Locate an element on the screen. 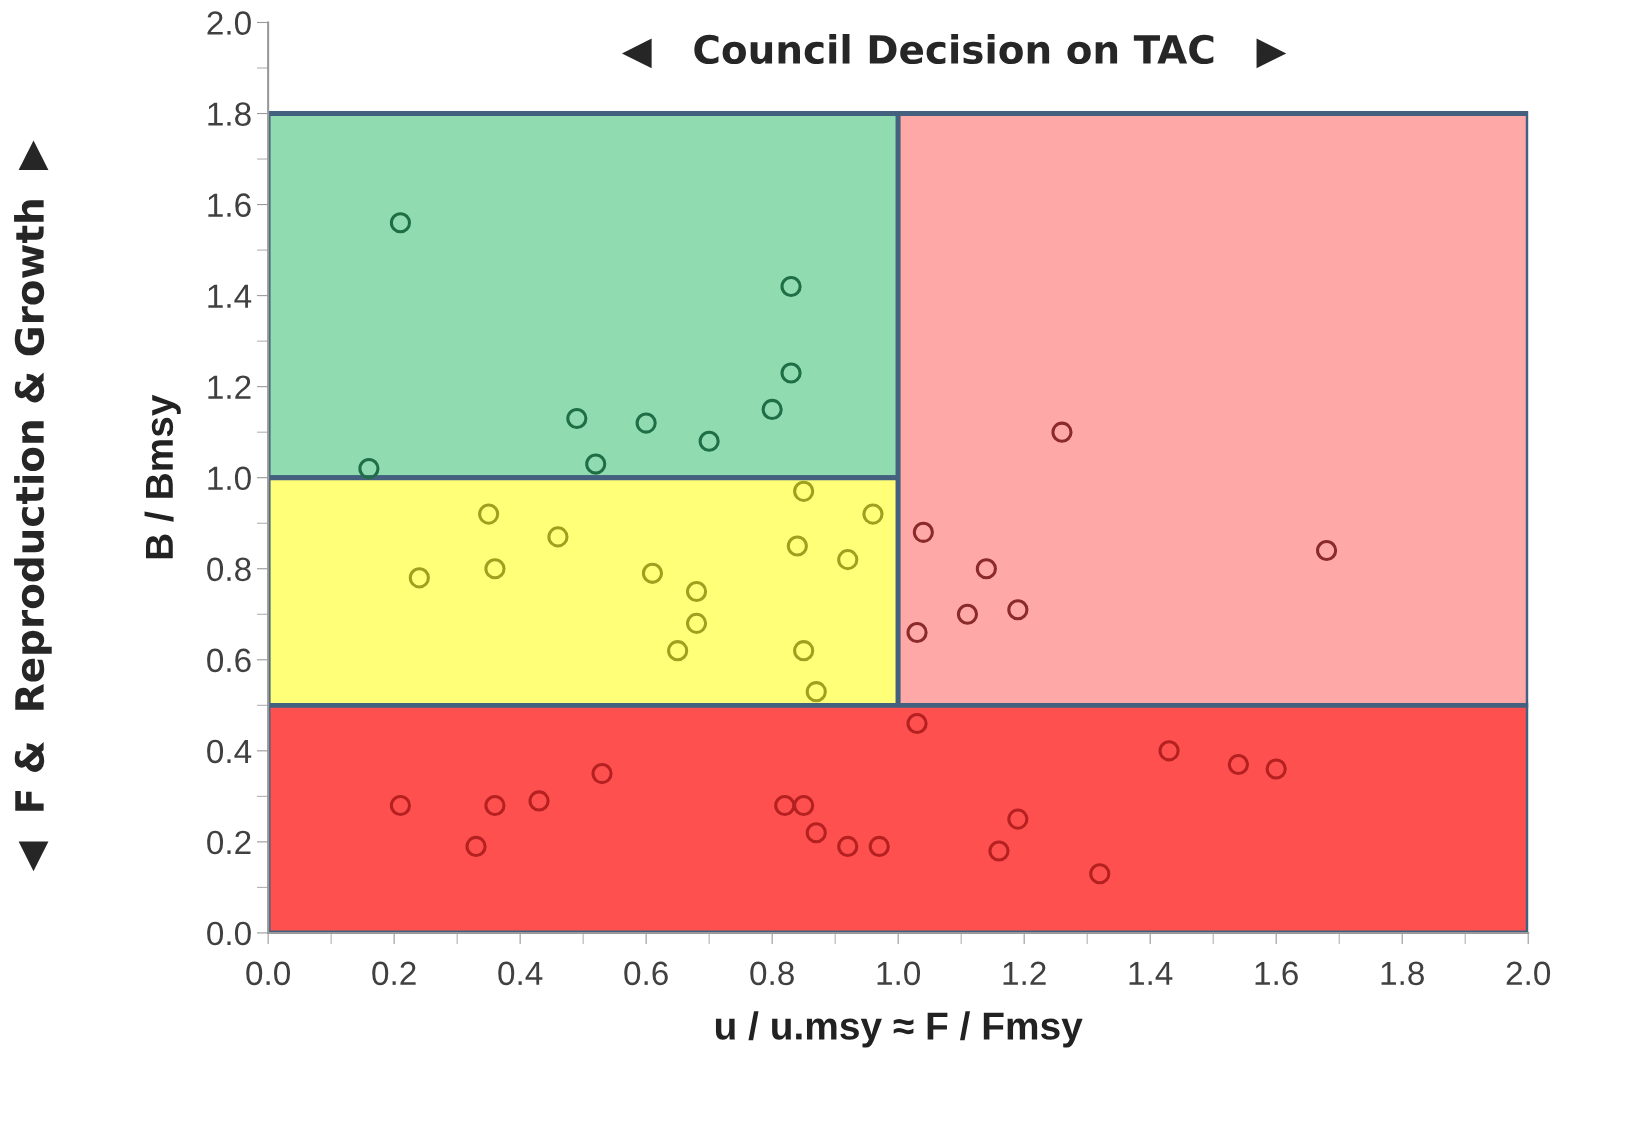 This screenshot has height=1124, width=1645. x-tick-label: 1.4 is located at coordinates (1151, 973).